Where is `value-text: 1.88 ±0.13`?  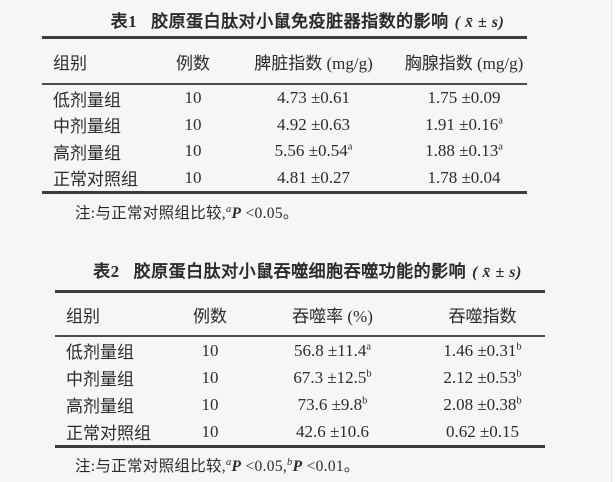 value-text: 1.88 ±0.13 is located at coordinates (462, 151).